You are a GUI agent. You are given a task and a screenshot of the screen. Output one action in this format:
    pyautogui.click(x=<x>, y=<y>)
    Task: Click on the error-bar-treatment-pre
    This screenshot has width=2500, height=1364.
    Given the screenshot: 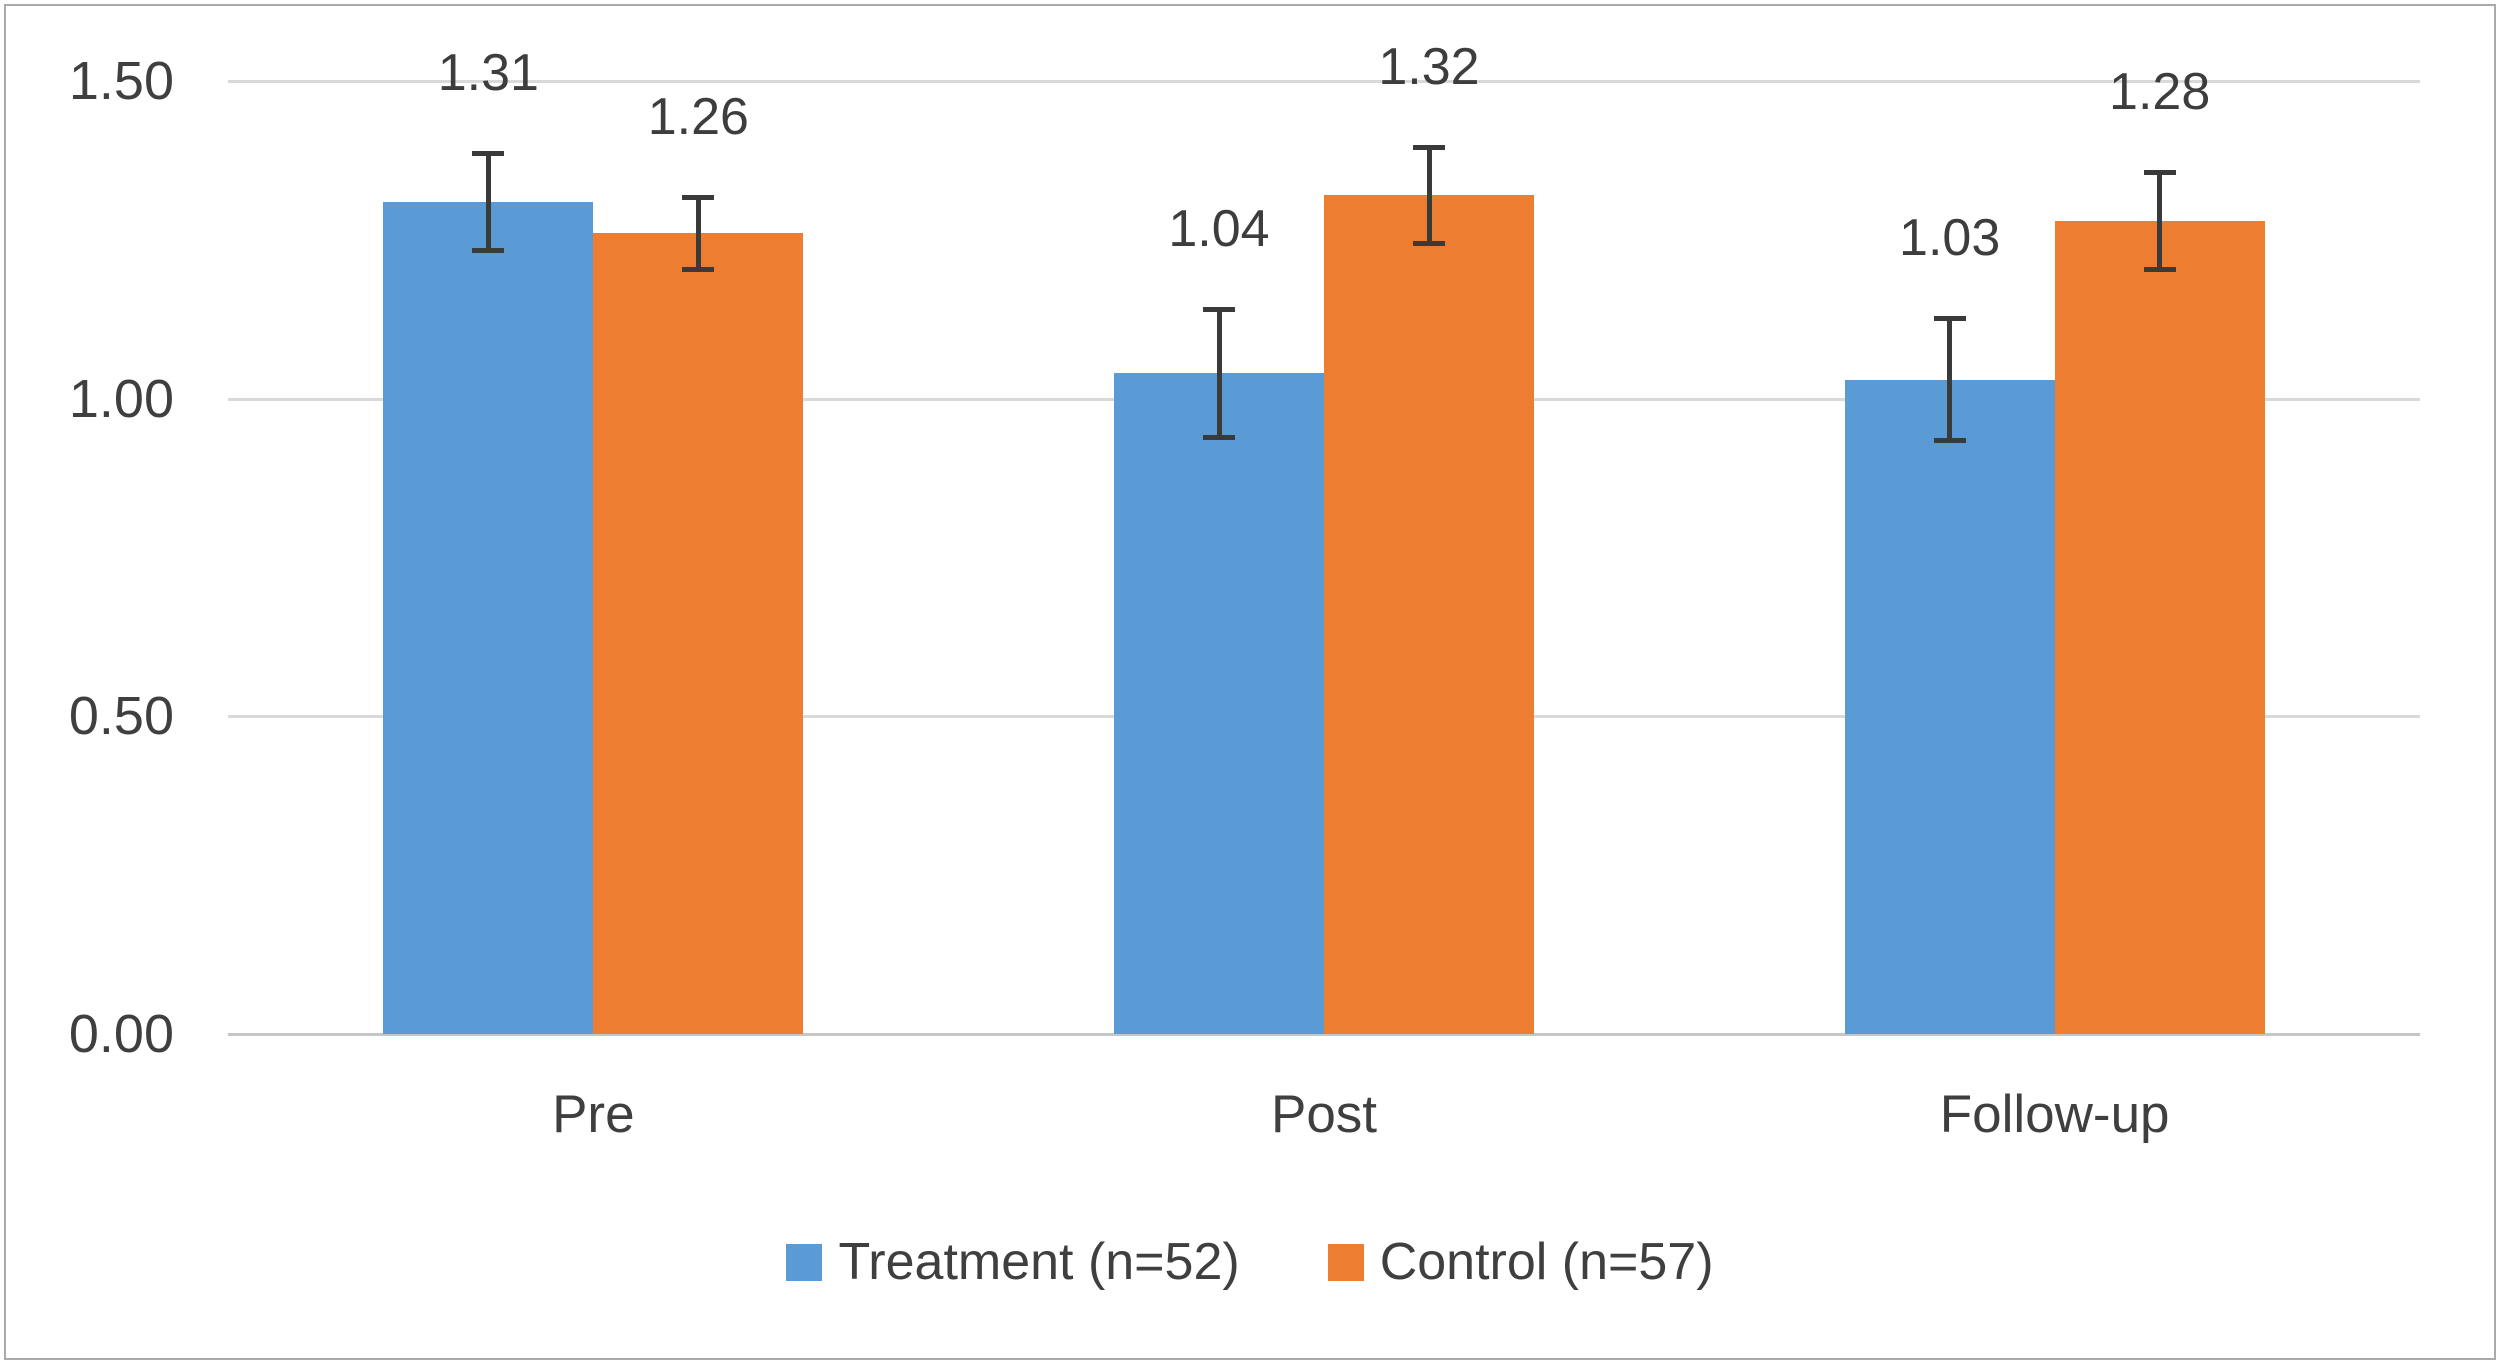 What is the action you would take?
    pyautogui.click(x=488, y=201)
    